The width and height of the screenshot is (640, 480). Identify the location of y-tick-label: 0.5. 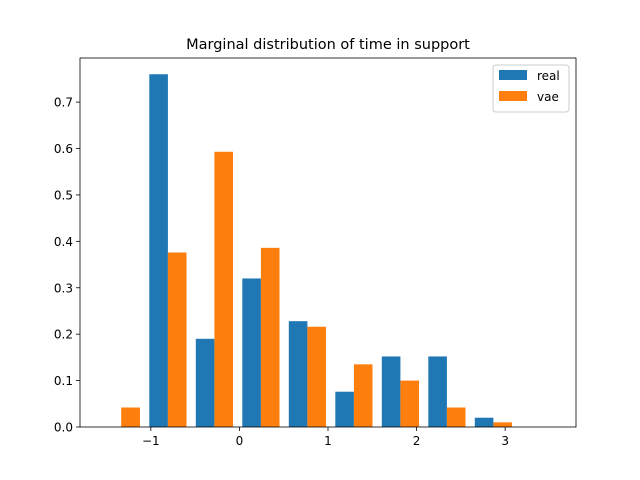
(63, 195).